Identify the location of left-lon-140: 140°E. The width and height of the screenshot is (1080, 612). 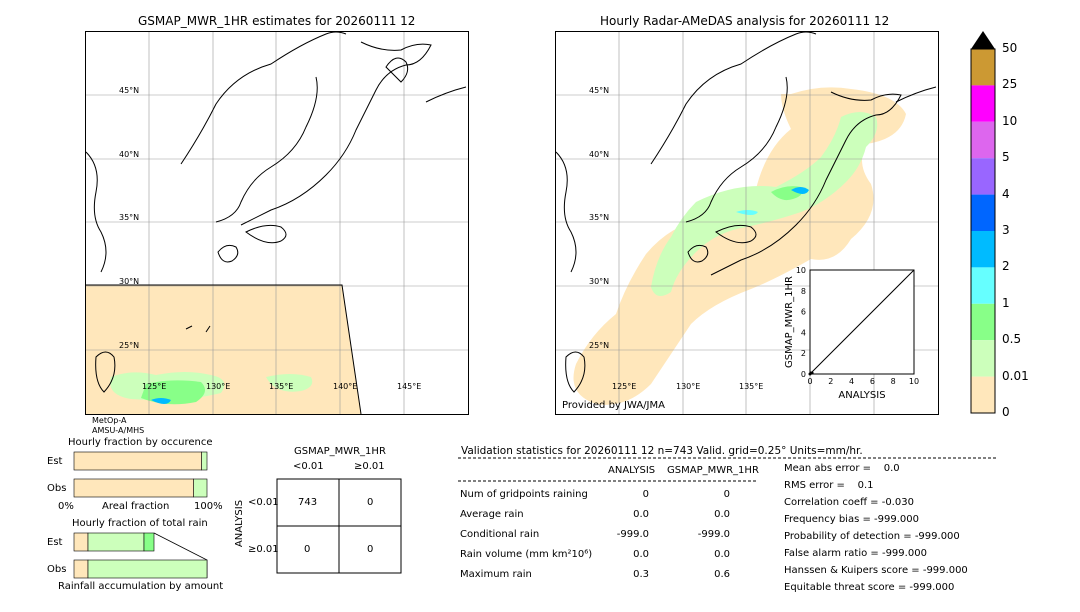
(345, 386).